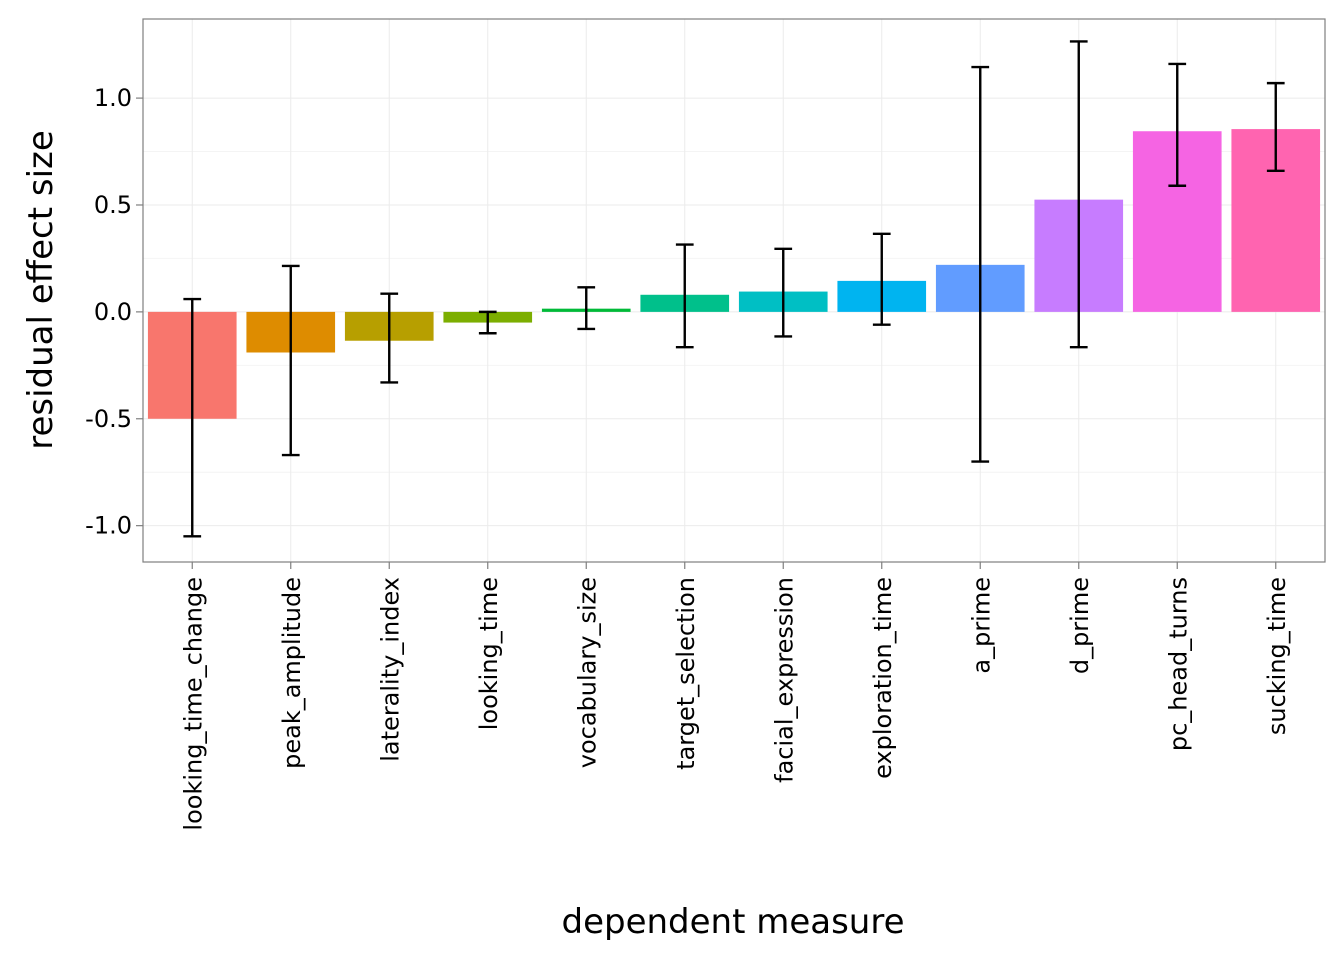 Image resolution: width=1344 pixels, height=960 pixels. Describe the element at coordinates (1178, 664) in the screenshot. I see `x-tick-label: pc_head_turns` at that location.